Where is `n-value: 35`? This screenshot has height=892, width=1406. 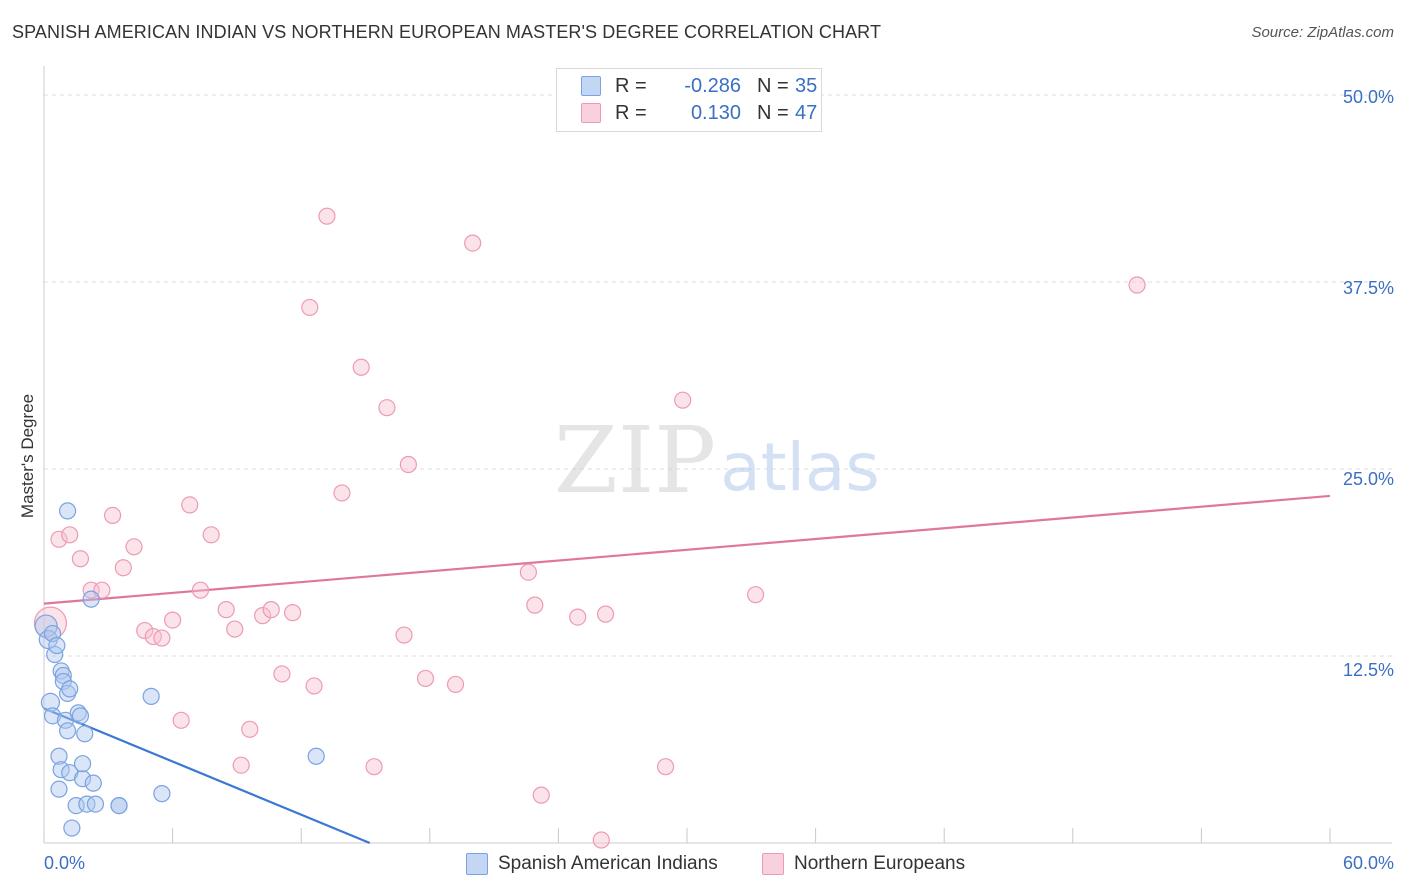
n-value: 35 is located at coordinates (806, 86).